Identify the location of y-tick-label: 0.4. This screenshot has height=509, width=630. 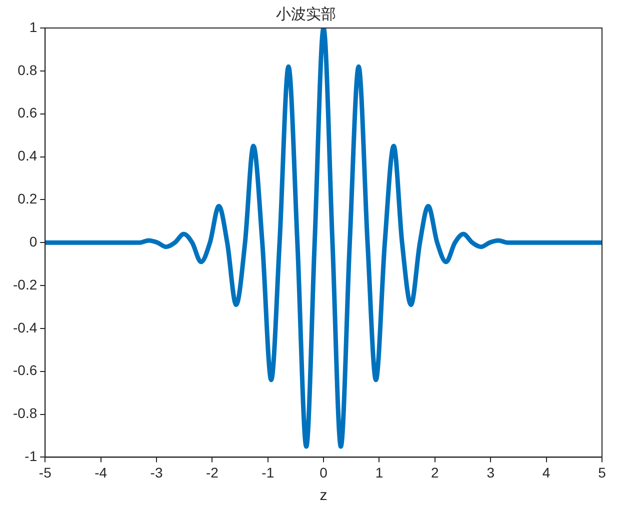
(28, 156).